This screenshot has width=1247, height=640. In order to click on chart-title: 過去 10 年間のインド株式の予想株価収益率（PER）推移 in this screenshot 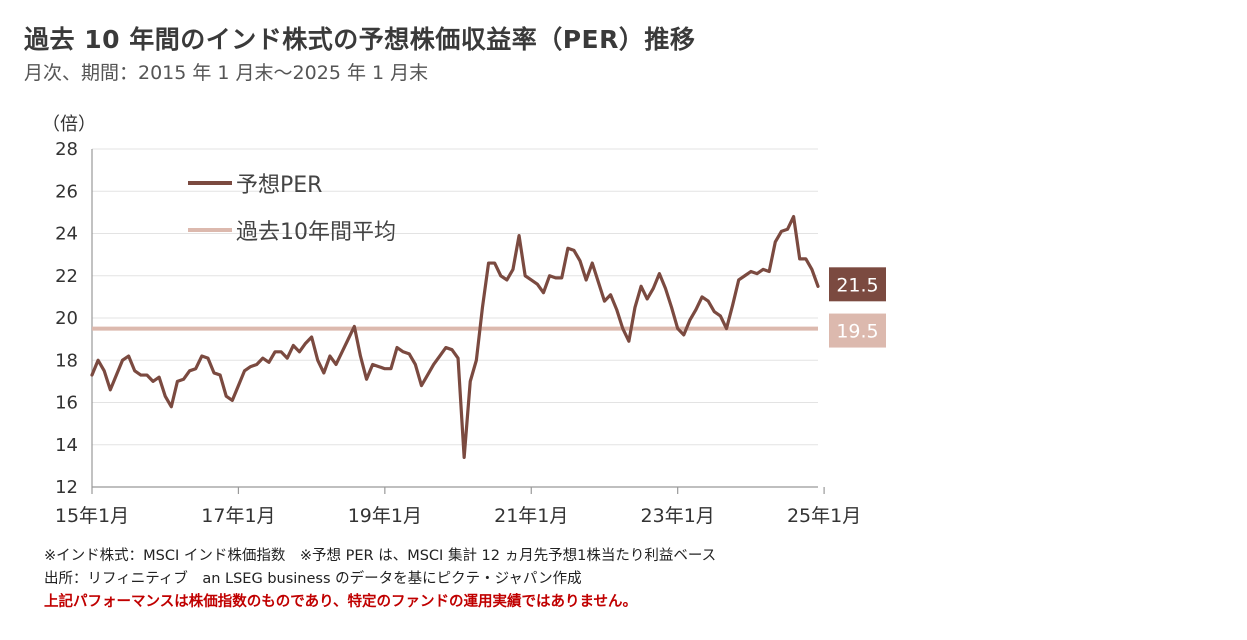, I will do `click(360, 39)`.